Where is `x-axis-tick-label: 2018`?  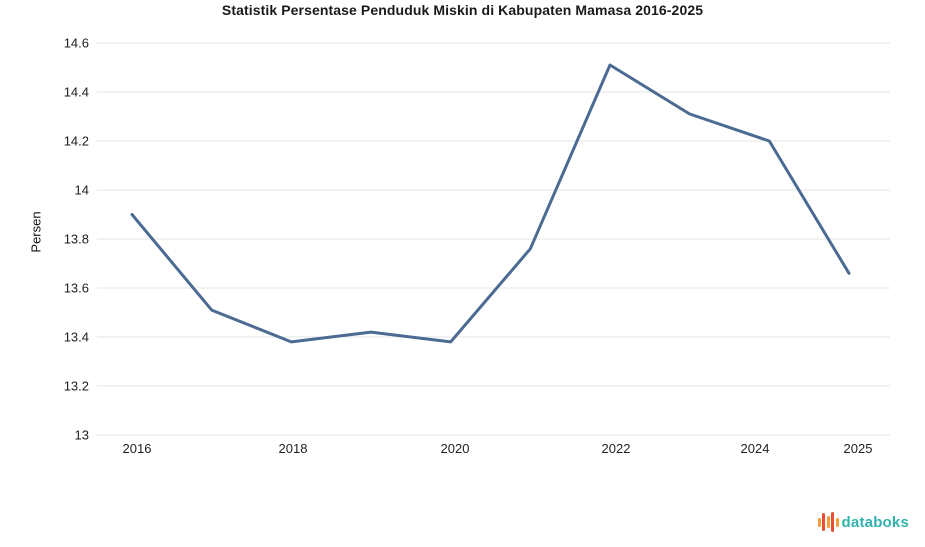
x-axis-tick-label: 2018 is located at coordinates (293, 448).